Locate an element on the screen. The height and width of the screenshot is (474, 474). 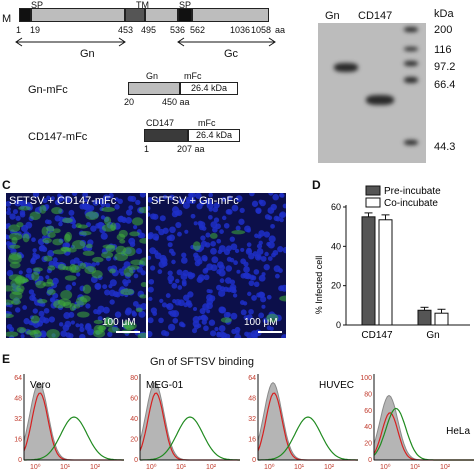
y-tick-label: 100 is located at coordinates (366, 378).